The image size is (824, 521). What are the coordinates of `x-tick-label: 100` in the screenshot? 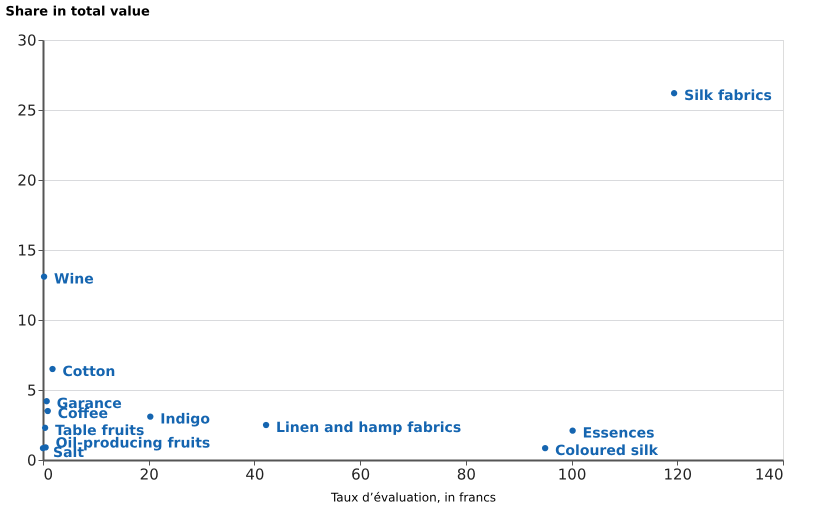 It's located at (572, 475).